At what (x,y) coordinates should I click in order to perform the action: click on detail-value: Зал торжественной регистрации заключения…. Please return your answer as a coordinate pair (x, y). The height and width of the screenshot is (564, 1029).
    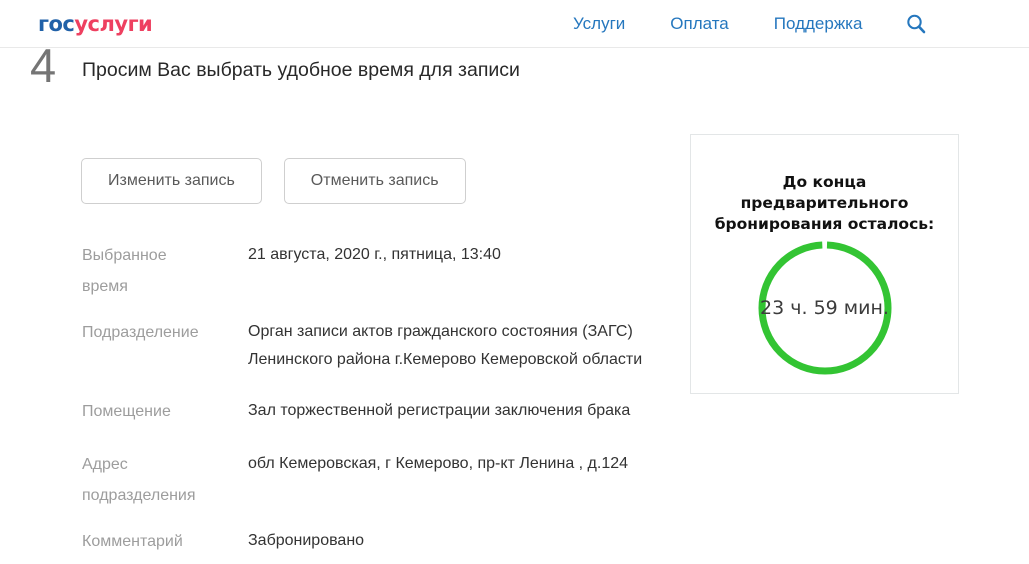
    Looking at the image, I should click on (439, 410).